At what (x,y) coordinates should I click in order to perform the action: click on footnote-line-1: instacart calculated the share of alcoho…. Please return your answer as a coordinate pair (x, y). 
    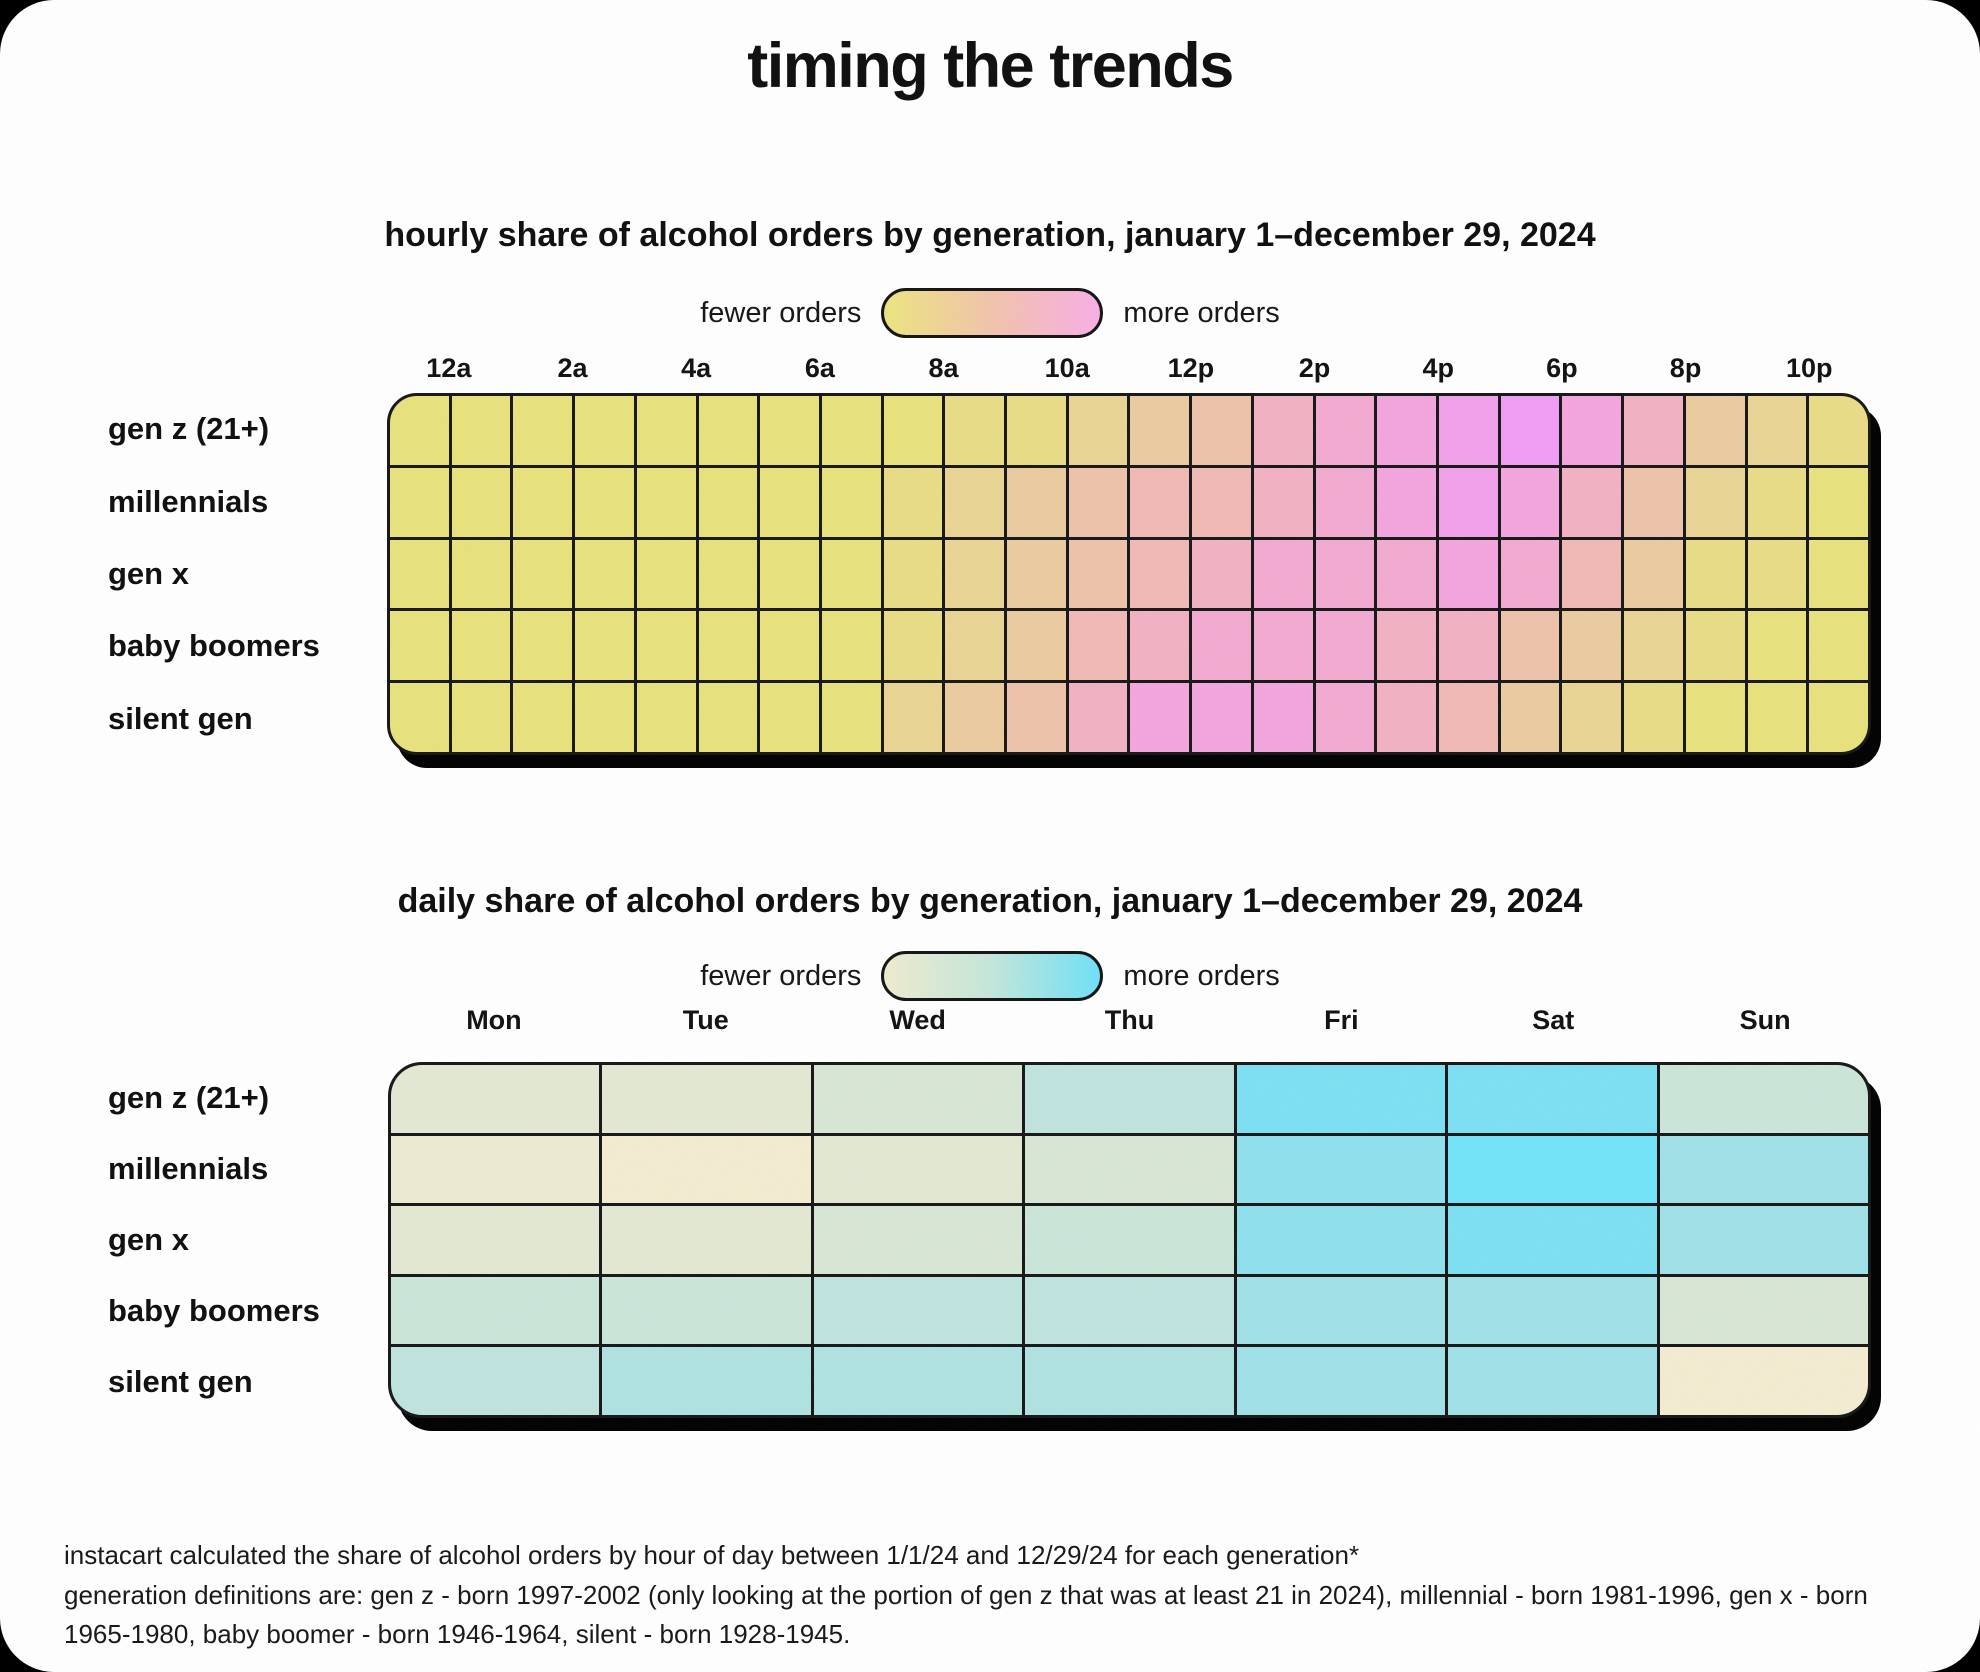
    Looking at the image, I should click on (712, 1555).